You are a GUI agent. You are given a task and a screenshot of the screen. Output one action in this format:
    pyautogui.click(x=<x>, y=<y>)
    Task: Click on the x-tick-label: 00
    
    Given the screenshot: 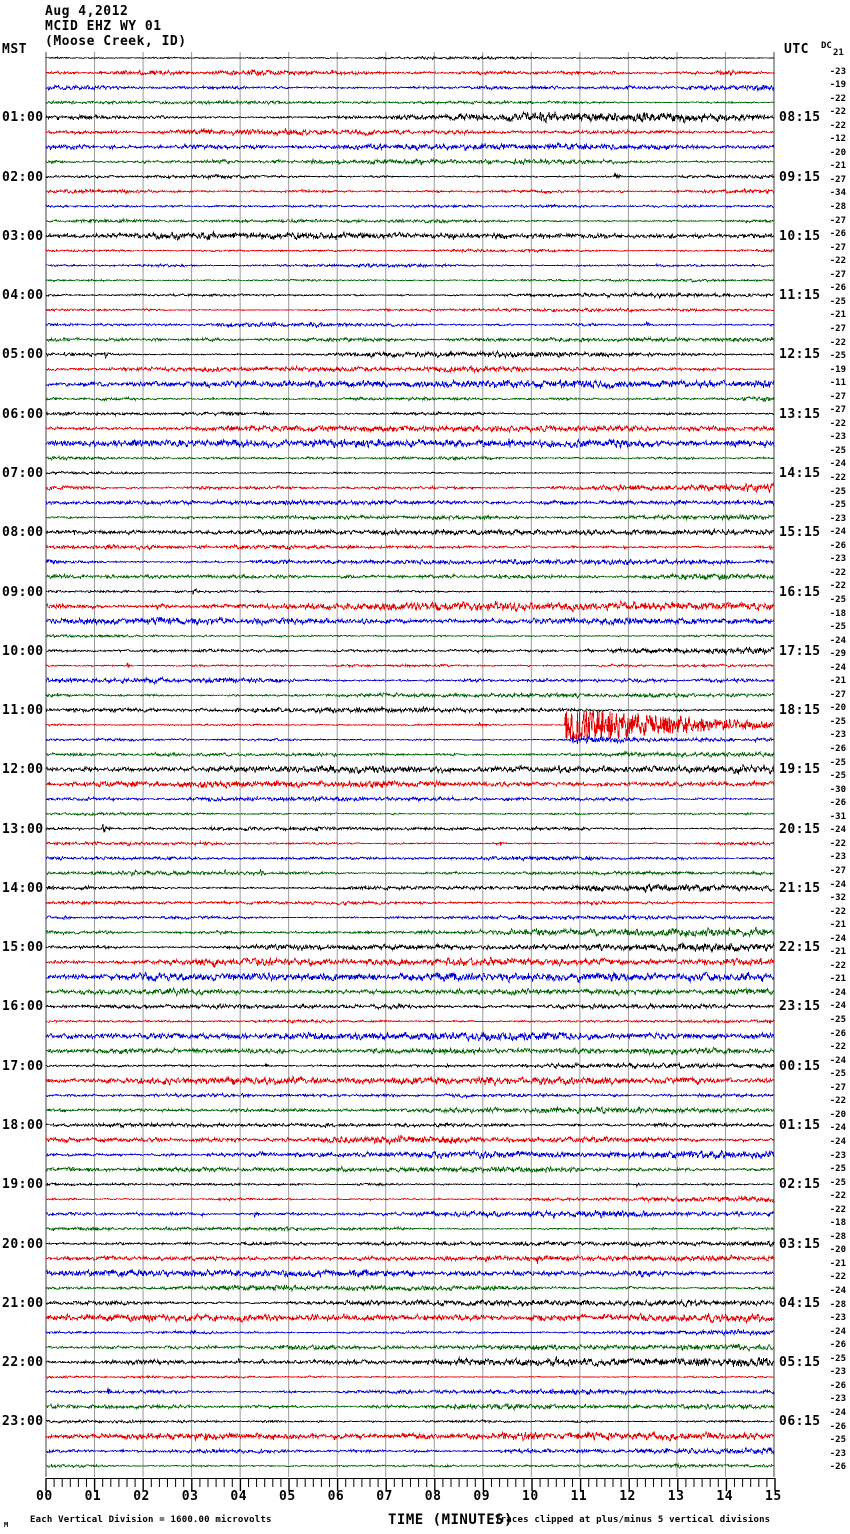 What is the action you would take?
    pyautogui.click(x=44, y=1496)
    